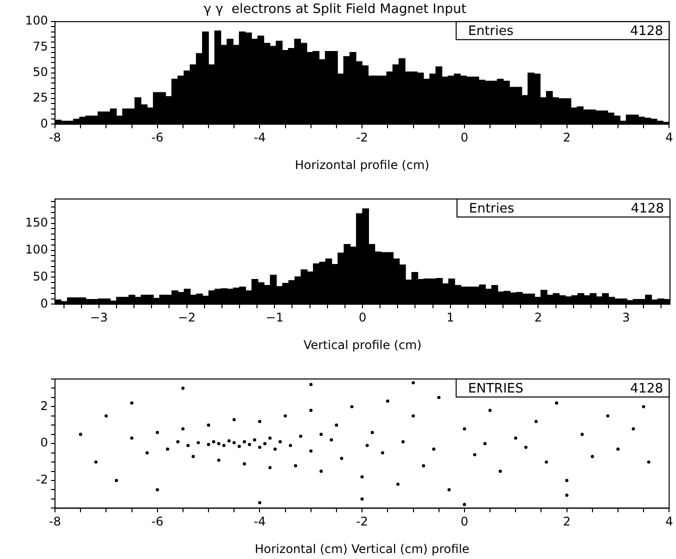  Describe the element at coordinates (626, 317) in the screenshot. I see `x-tick-label: 3` at that location.